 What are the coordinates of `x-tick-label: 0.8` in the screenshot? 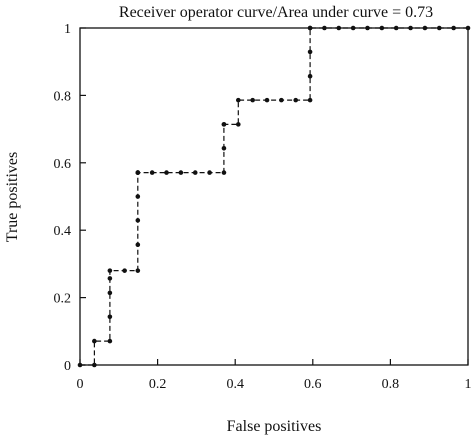 It's located at (391, 384).